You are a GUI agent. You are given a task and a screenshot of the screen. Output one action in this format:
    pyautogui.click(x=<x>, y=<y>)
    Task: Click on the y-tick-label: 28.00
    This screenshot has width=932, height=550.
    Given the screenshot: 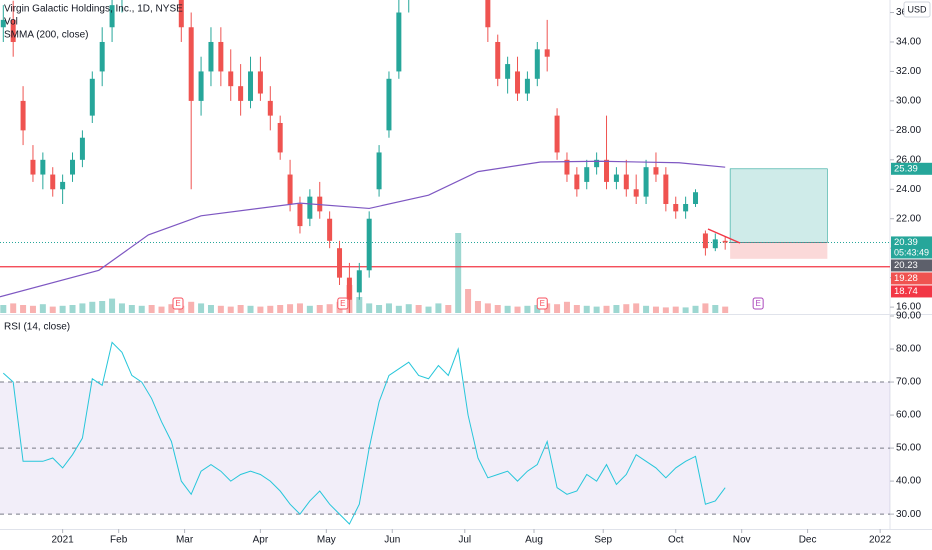 What is the action you would take?
    pyautogui.click(x=908, y=130)
    